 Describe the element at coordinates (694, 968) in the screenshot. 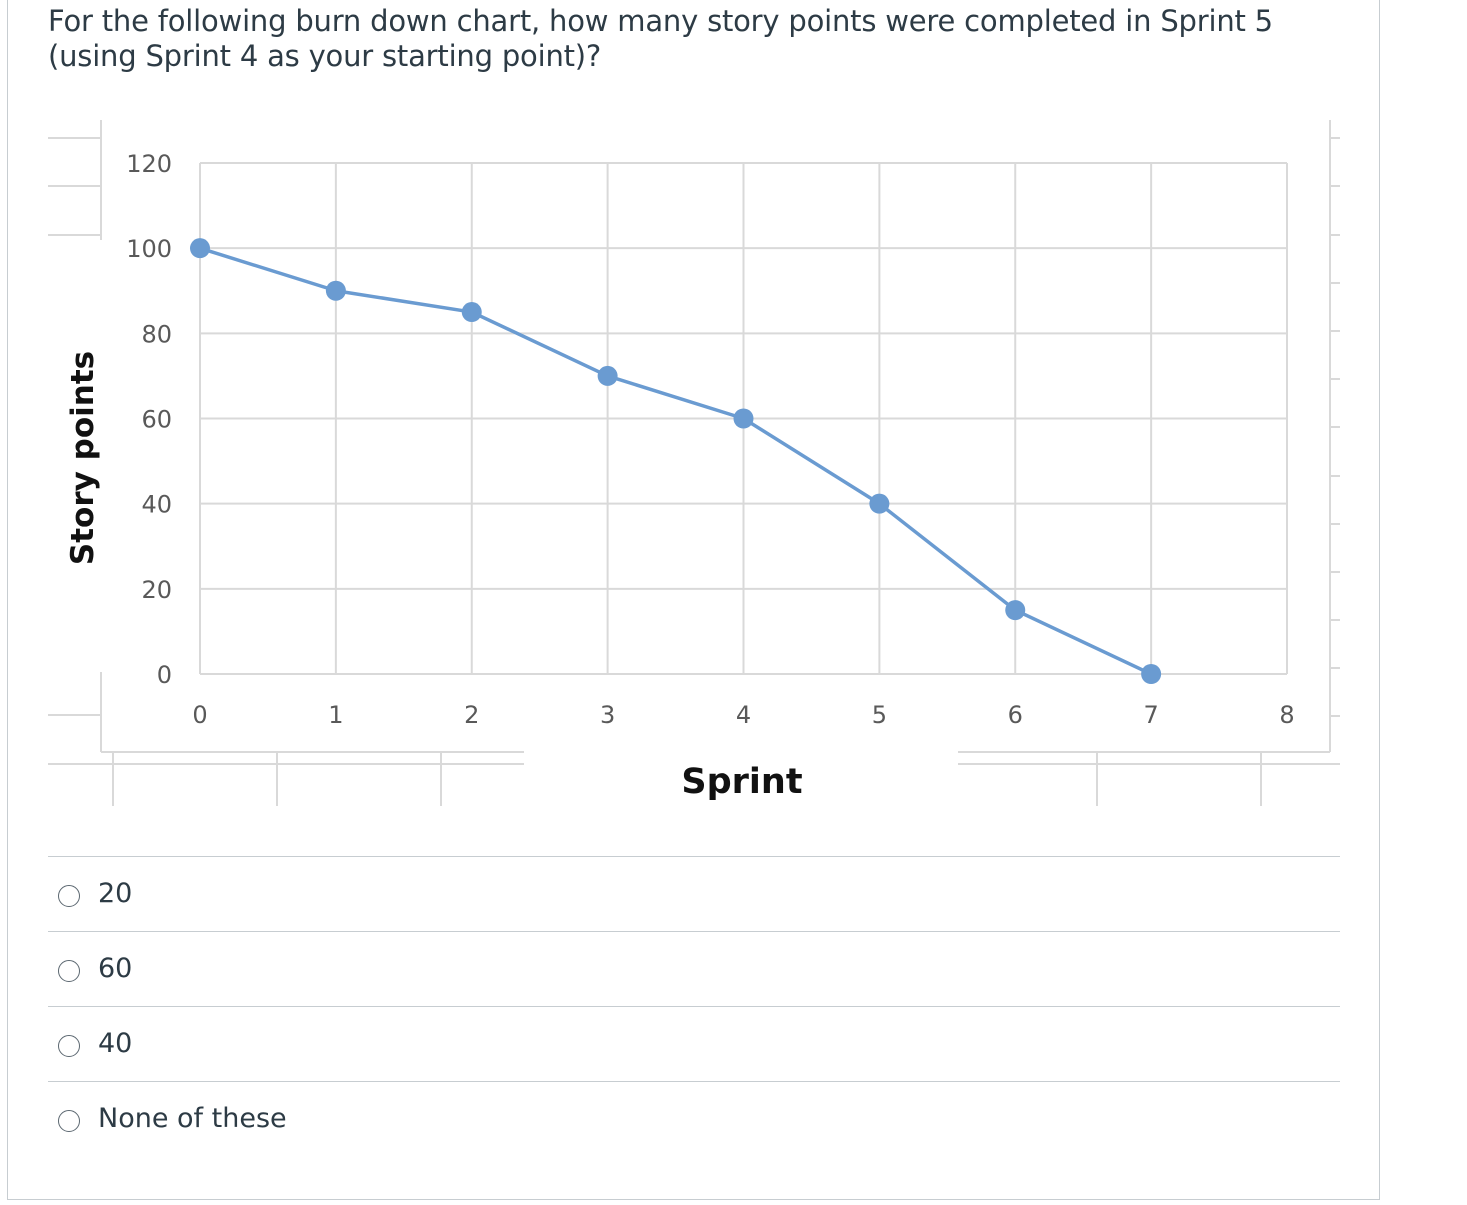

I see `answer-option-1: 60` at that location.